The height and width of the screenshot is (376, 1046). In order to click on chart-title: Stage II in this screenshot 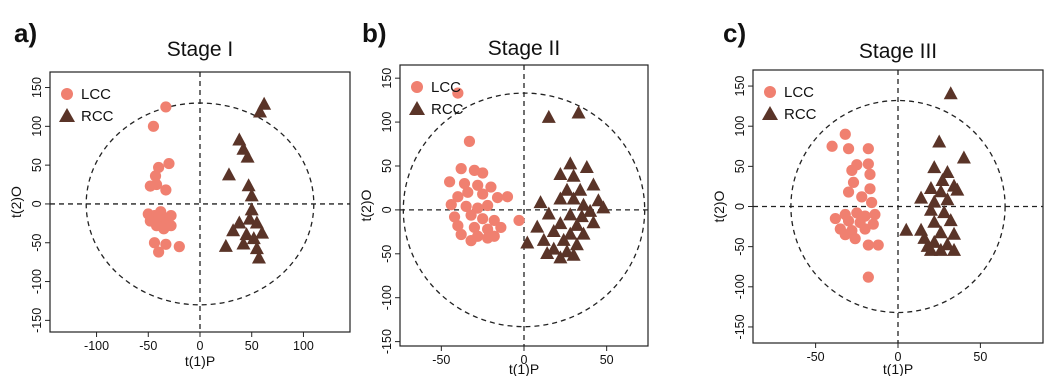, I will do `click(524, 48)`.